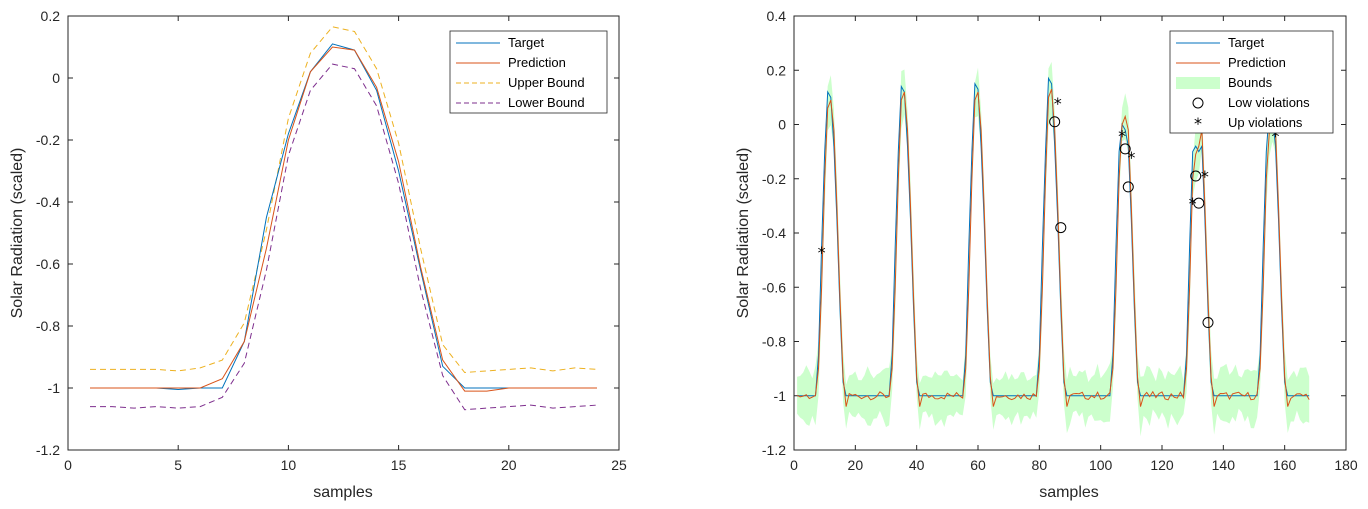 This screenshot has width=1368, height=509. I want to click on right-legend-up-label: Up violations, so click(1265, 122).